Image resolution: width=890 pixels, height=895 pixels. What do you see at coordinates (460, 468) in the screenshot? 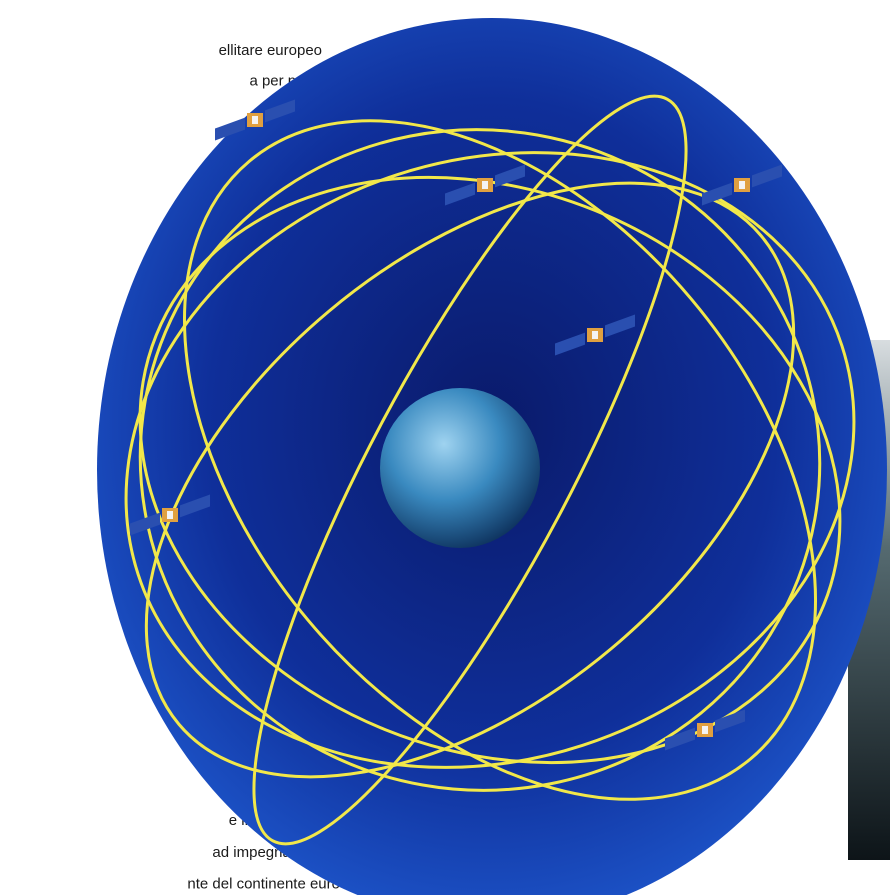
I see `earth` at bounding box center [460, 468].